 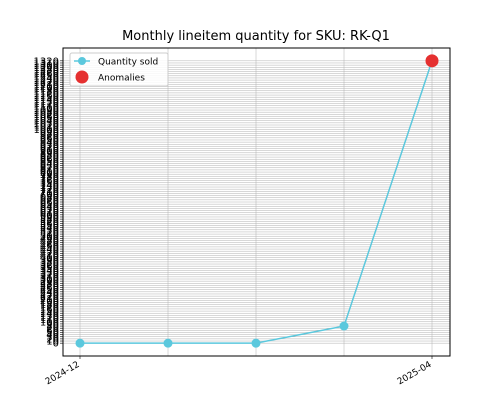 I want to click on y-tick-label: 1180, so click(x=46, y=91).